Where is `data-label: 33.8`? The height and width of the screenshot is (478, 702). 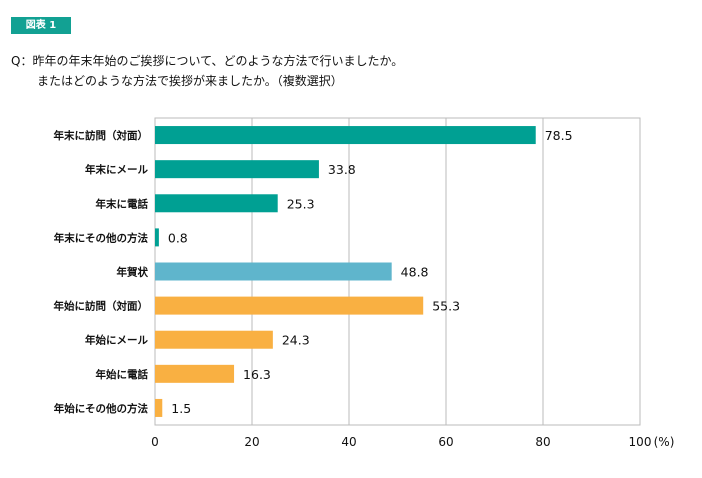 data-label: 33.8 is located at coordinates (342, 169).